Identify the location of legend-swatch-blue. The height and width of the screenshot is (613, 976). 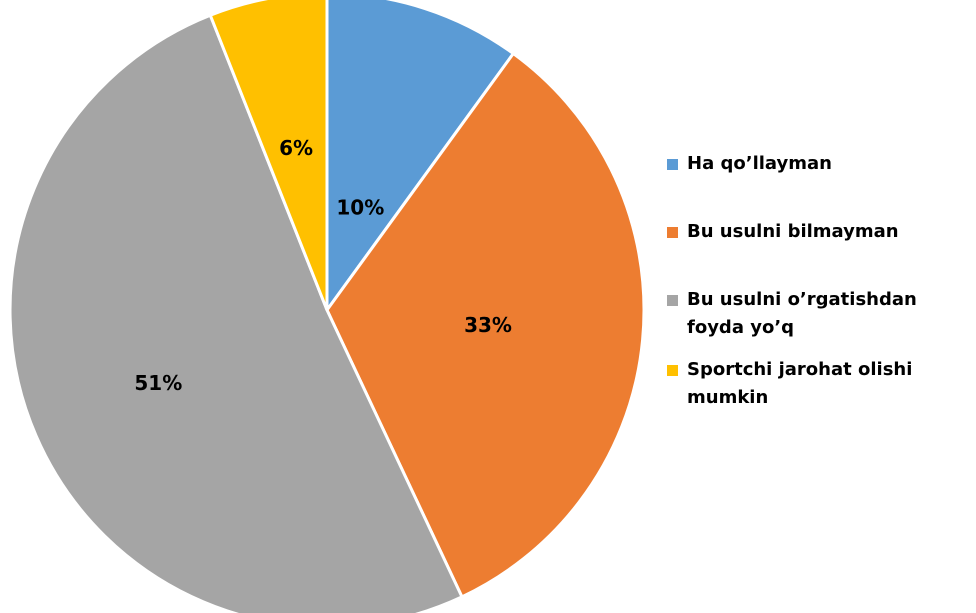
(672, 164).